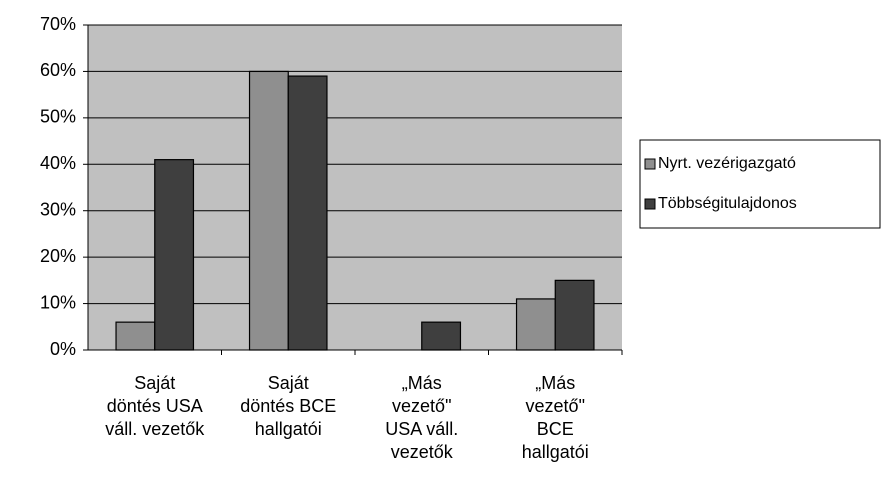 The height and width of the screenshot is (483, 887). I want to click on x-tick-label: Saját döntés USA váll. vezetők, so click(155, 406).